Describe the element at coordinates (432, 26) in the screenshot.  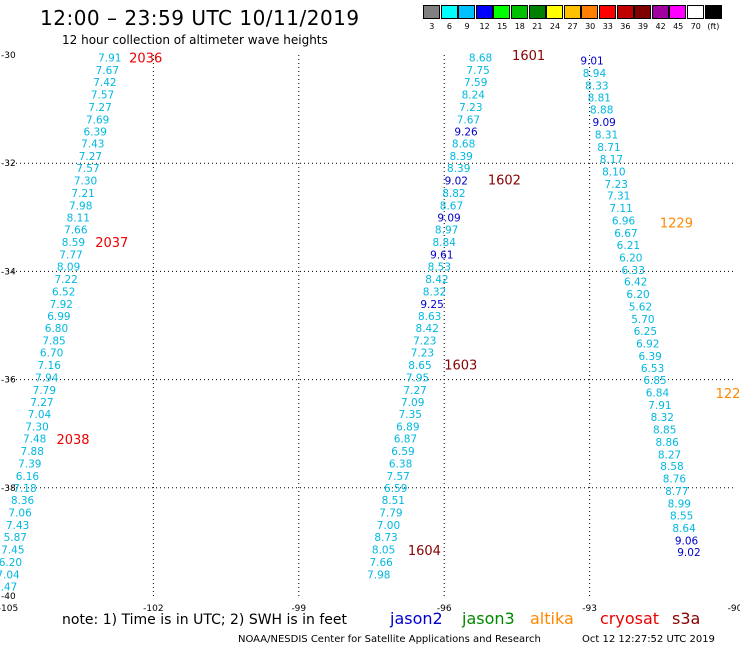
I see `colorscale-label: 3` at that location.